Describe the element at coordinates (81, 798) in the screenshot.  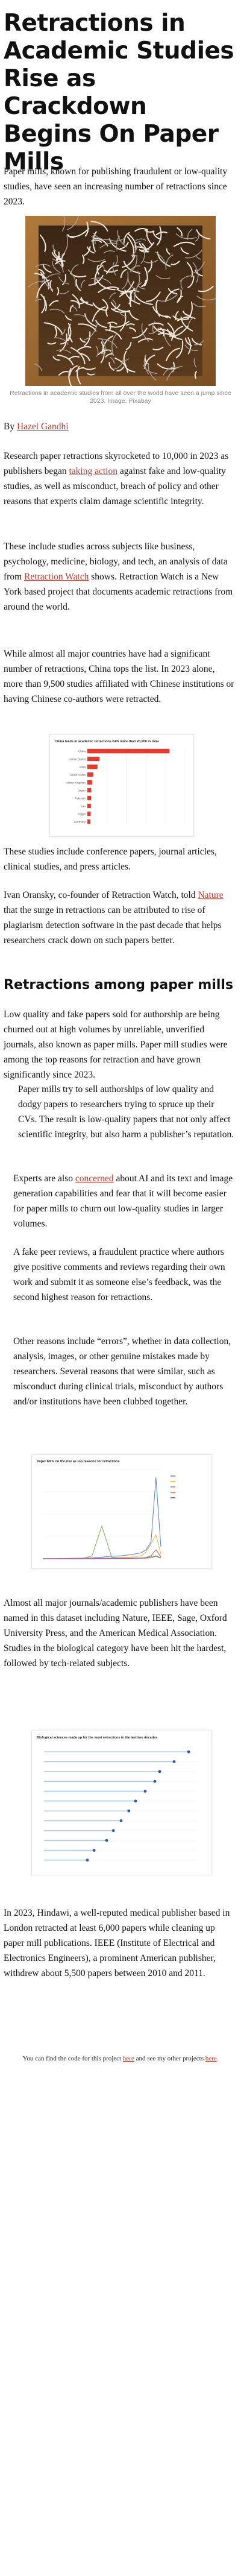
I see `bar-category-label: Pakistan` at that location.